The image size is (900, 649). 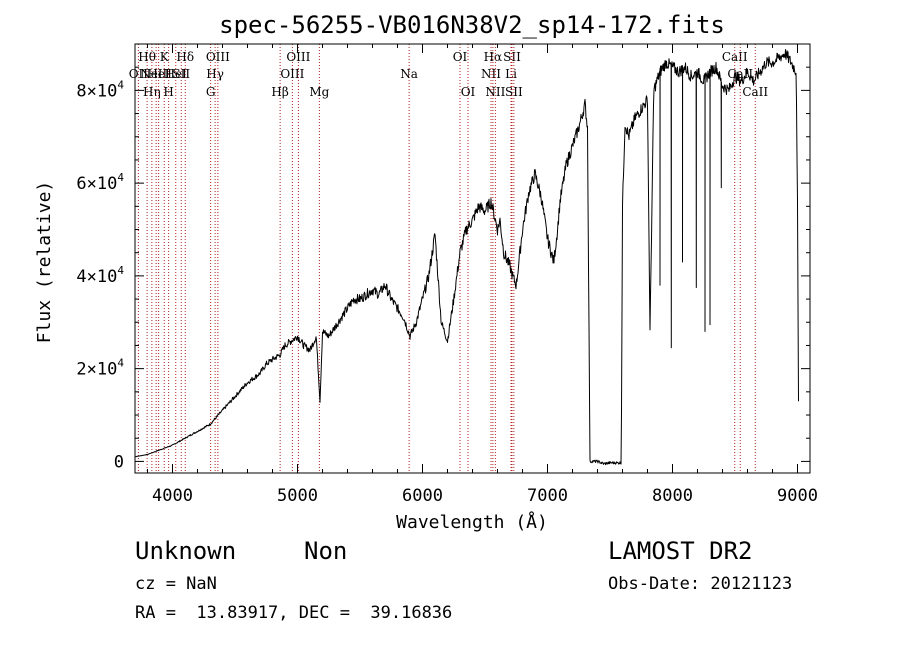 I want to click on y-axis-label: Flux (relative), so click(x=44, y=262).